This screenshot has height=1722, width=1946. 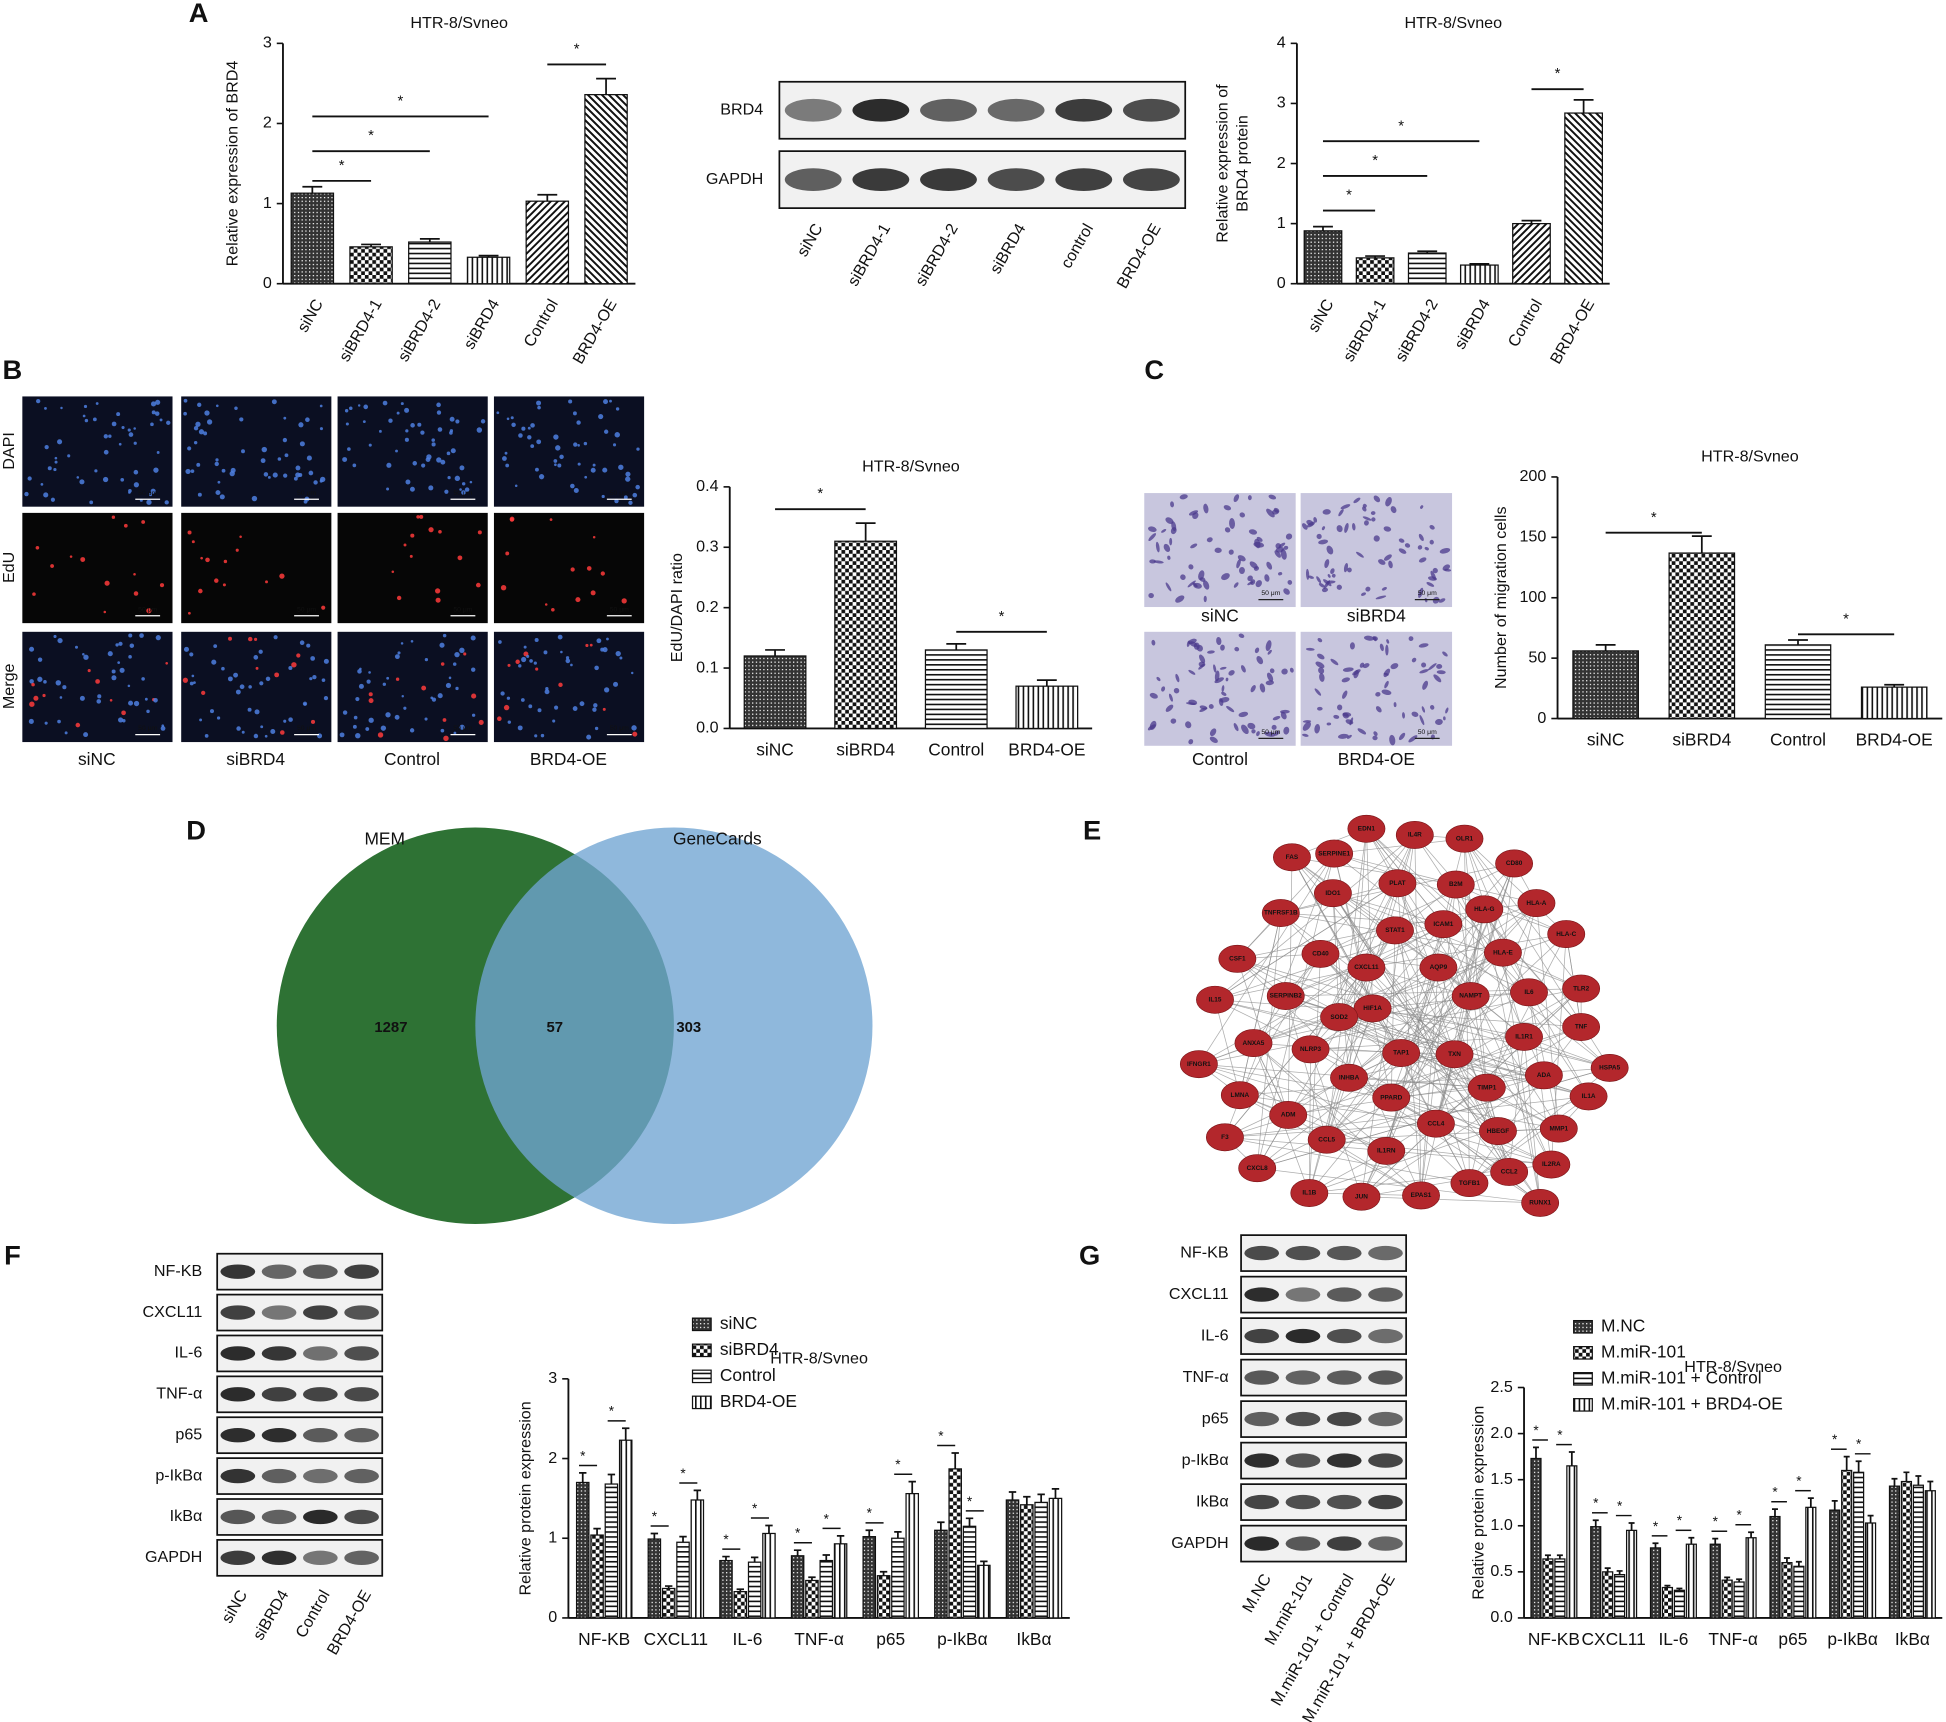 What do you see at coordinates (1089, 1255) in the screenshot?
I see `panel-label: G` at bounding box center [1089, 1255].